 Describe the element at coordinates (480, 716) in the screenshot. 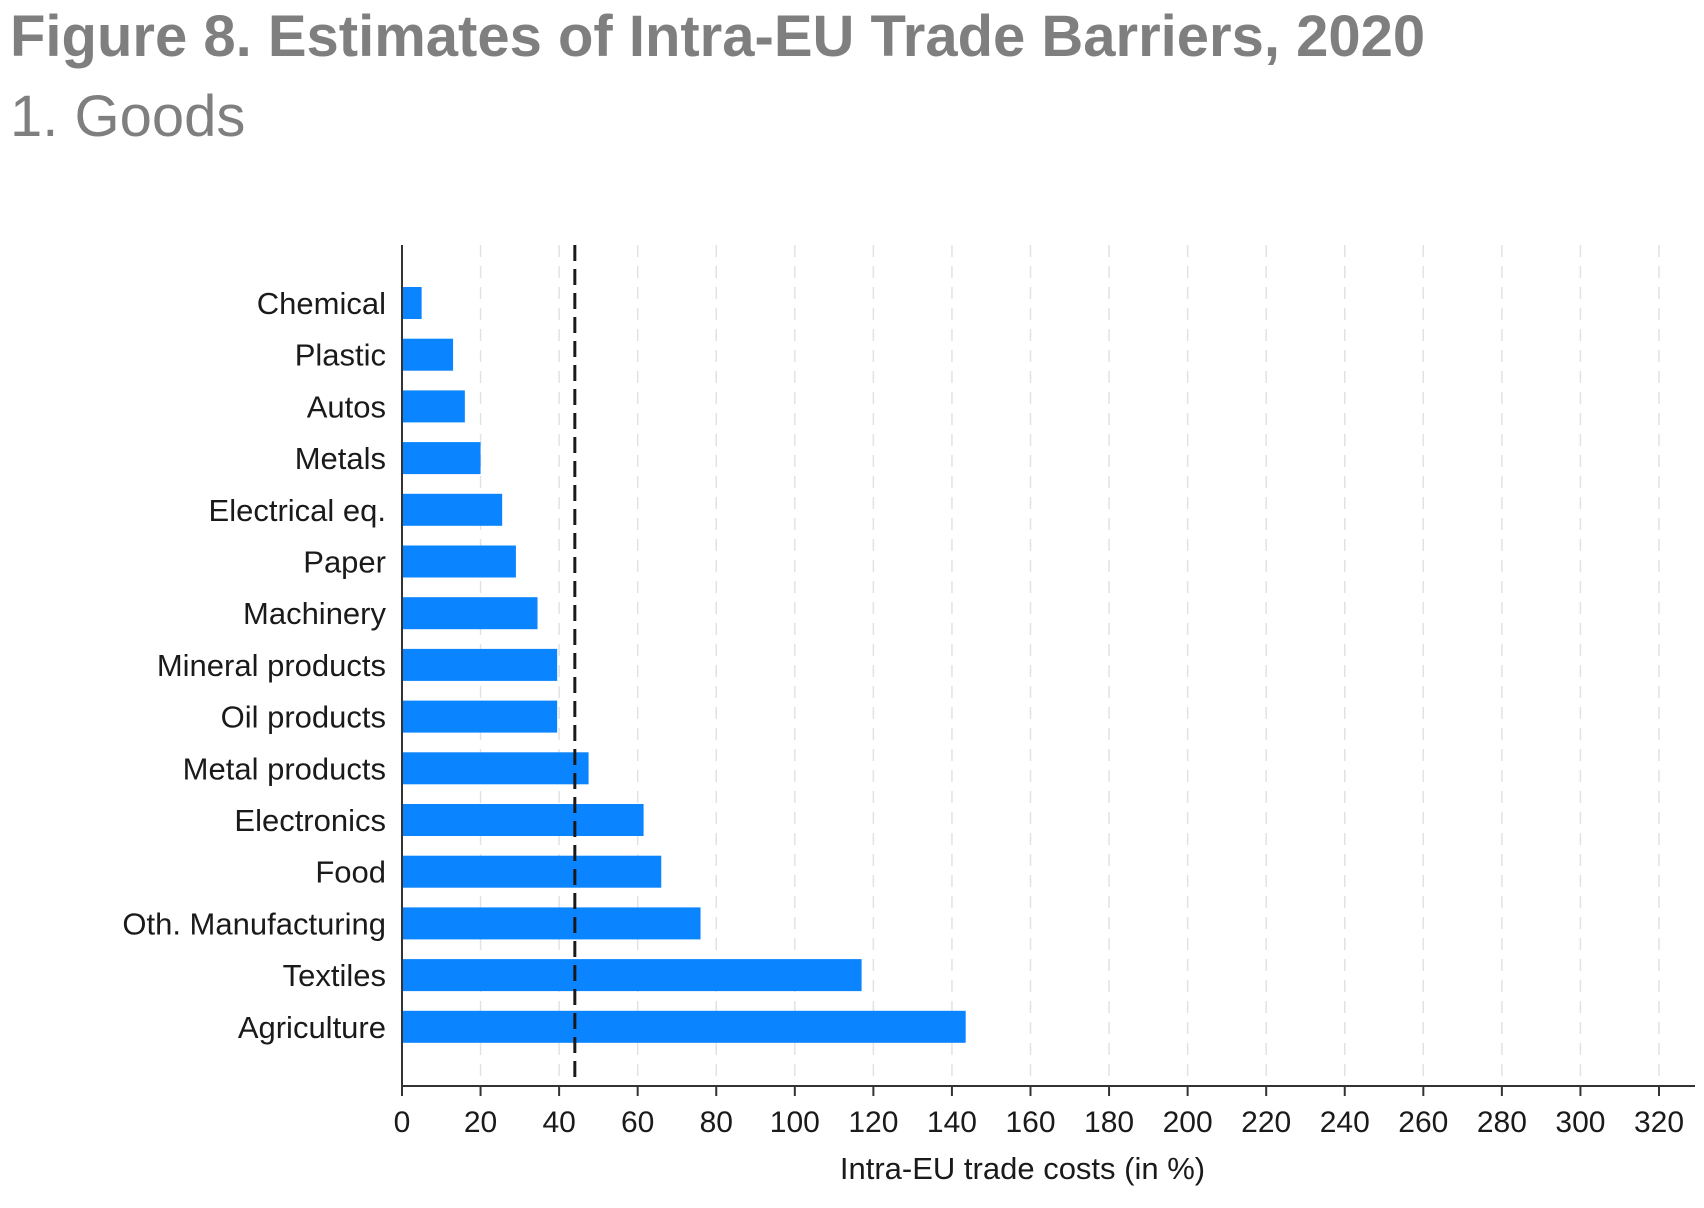

I see `bar-oil-products` at that location.